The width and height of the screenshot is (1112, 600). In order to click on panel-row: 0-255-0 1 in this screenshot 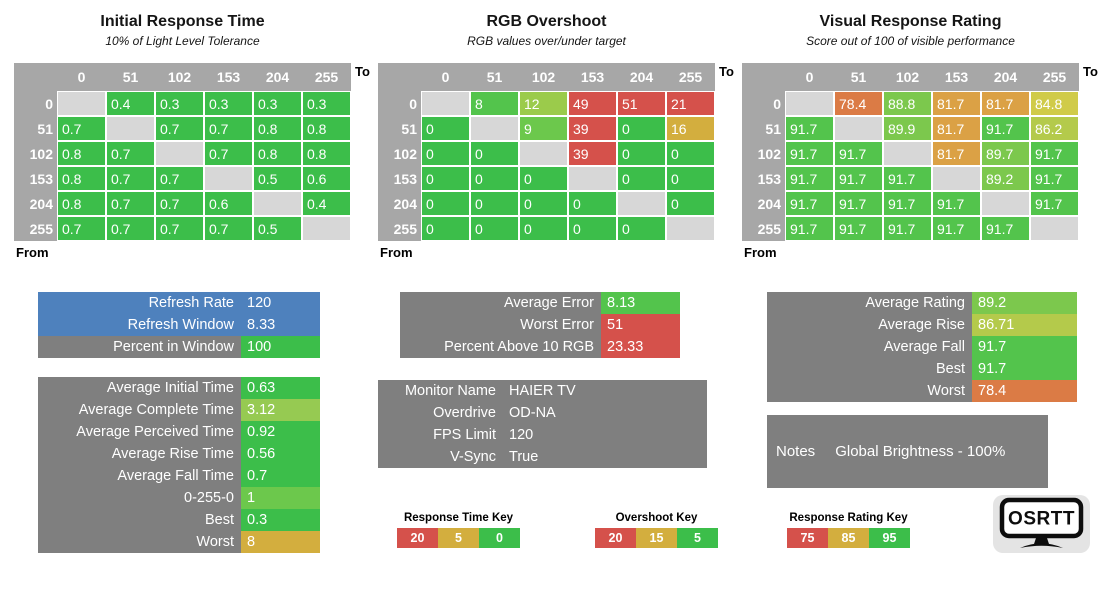, I will do `click(179, 498)`.